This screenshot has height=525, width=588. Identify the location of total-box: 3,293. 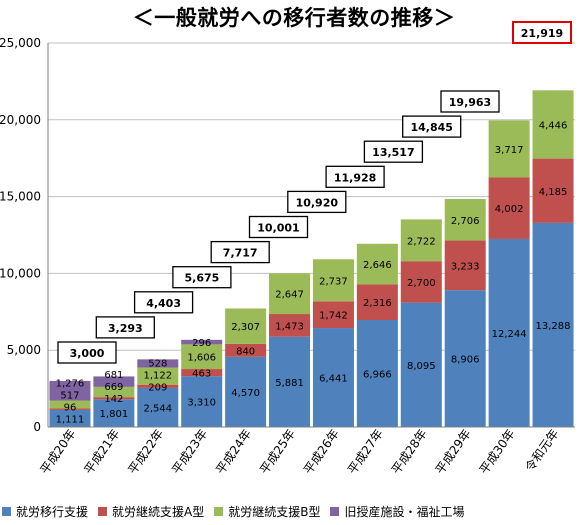
(125, 327).